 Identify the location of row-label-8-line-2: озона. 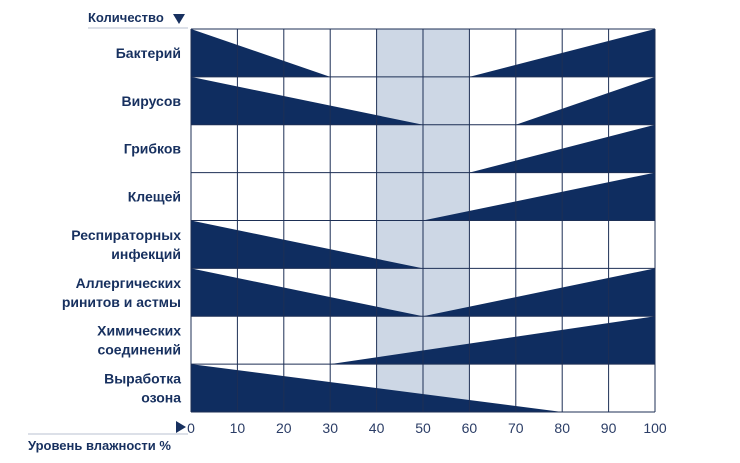
(161, 398).